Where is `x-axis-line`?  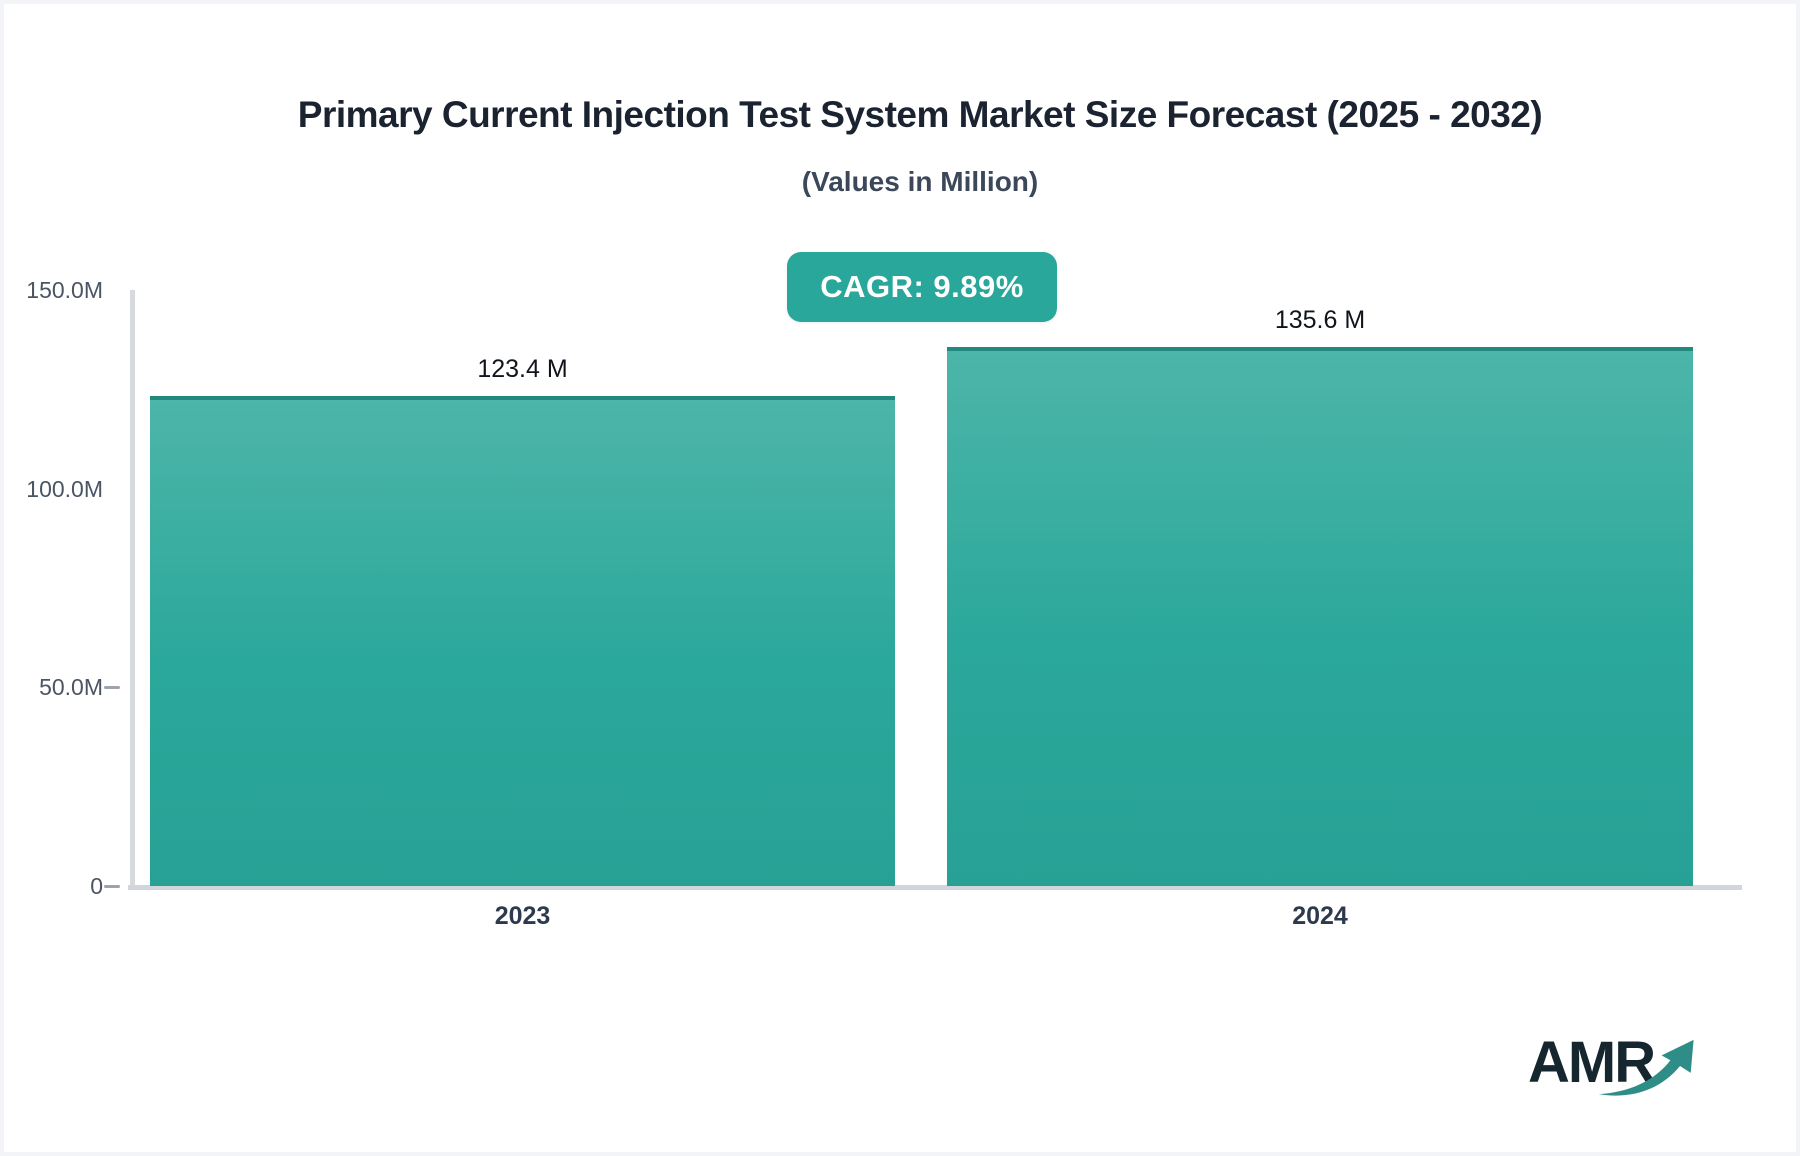 x-axis-line is located at coordinates (935, 887).